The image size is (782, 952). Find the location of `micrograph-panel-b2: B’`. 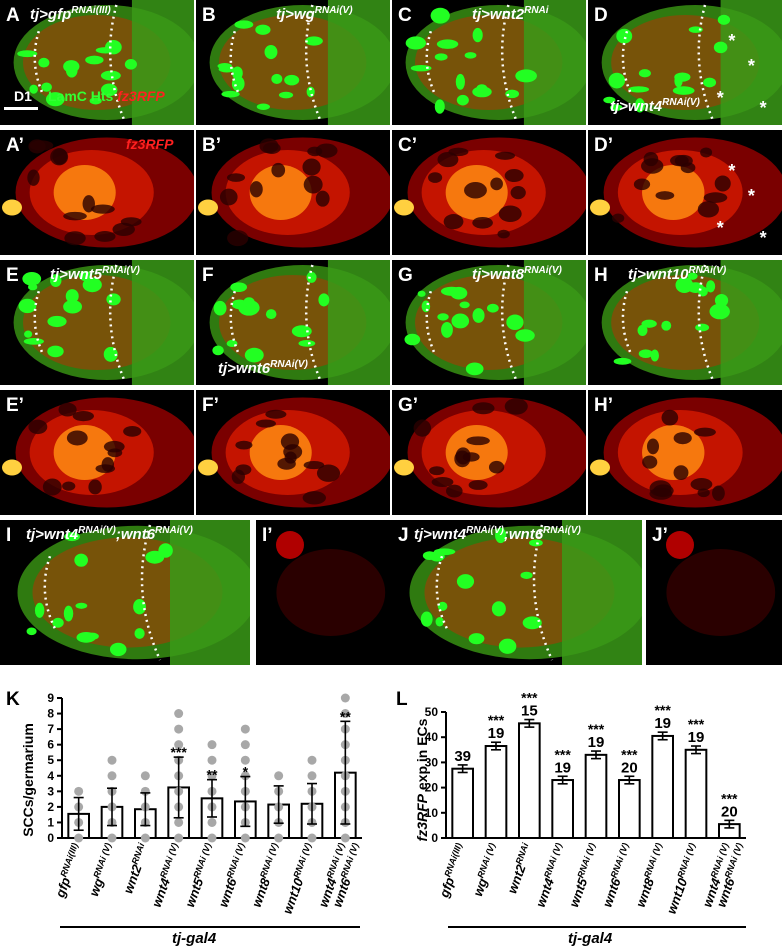

micrograph-panel-b2: B’ is located at coordinates (293, 192).